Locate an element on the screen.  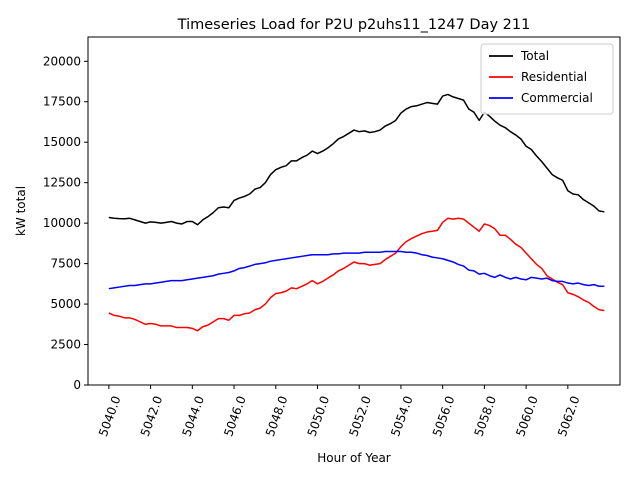
legend-box is located at coordinates (547, 79).